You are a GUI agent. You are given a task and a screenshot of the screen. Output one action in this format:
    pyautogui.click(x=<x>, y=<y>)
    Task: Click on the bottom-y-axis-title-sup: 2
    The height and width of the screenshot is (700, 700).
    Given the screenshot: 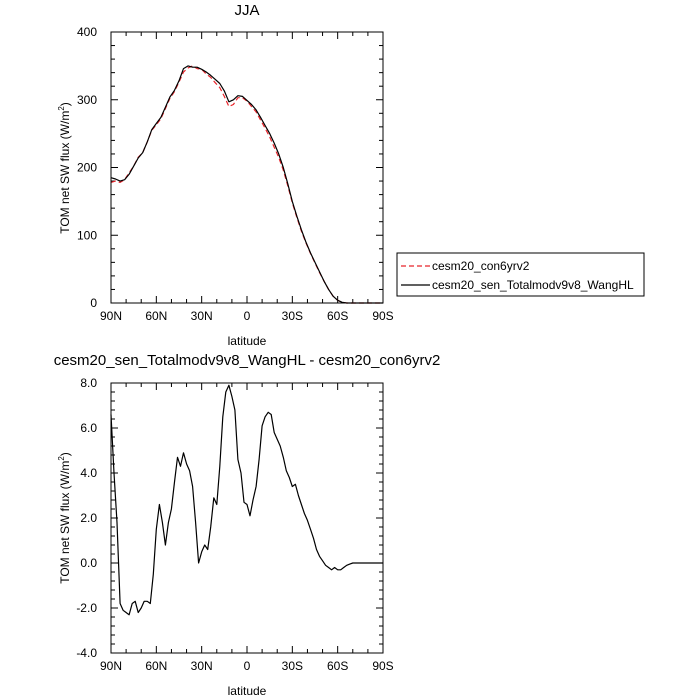 What is the action you would take?
    pyautogui.click(x=61, y=458)
    